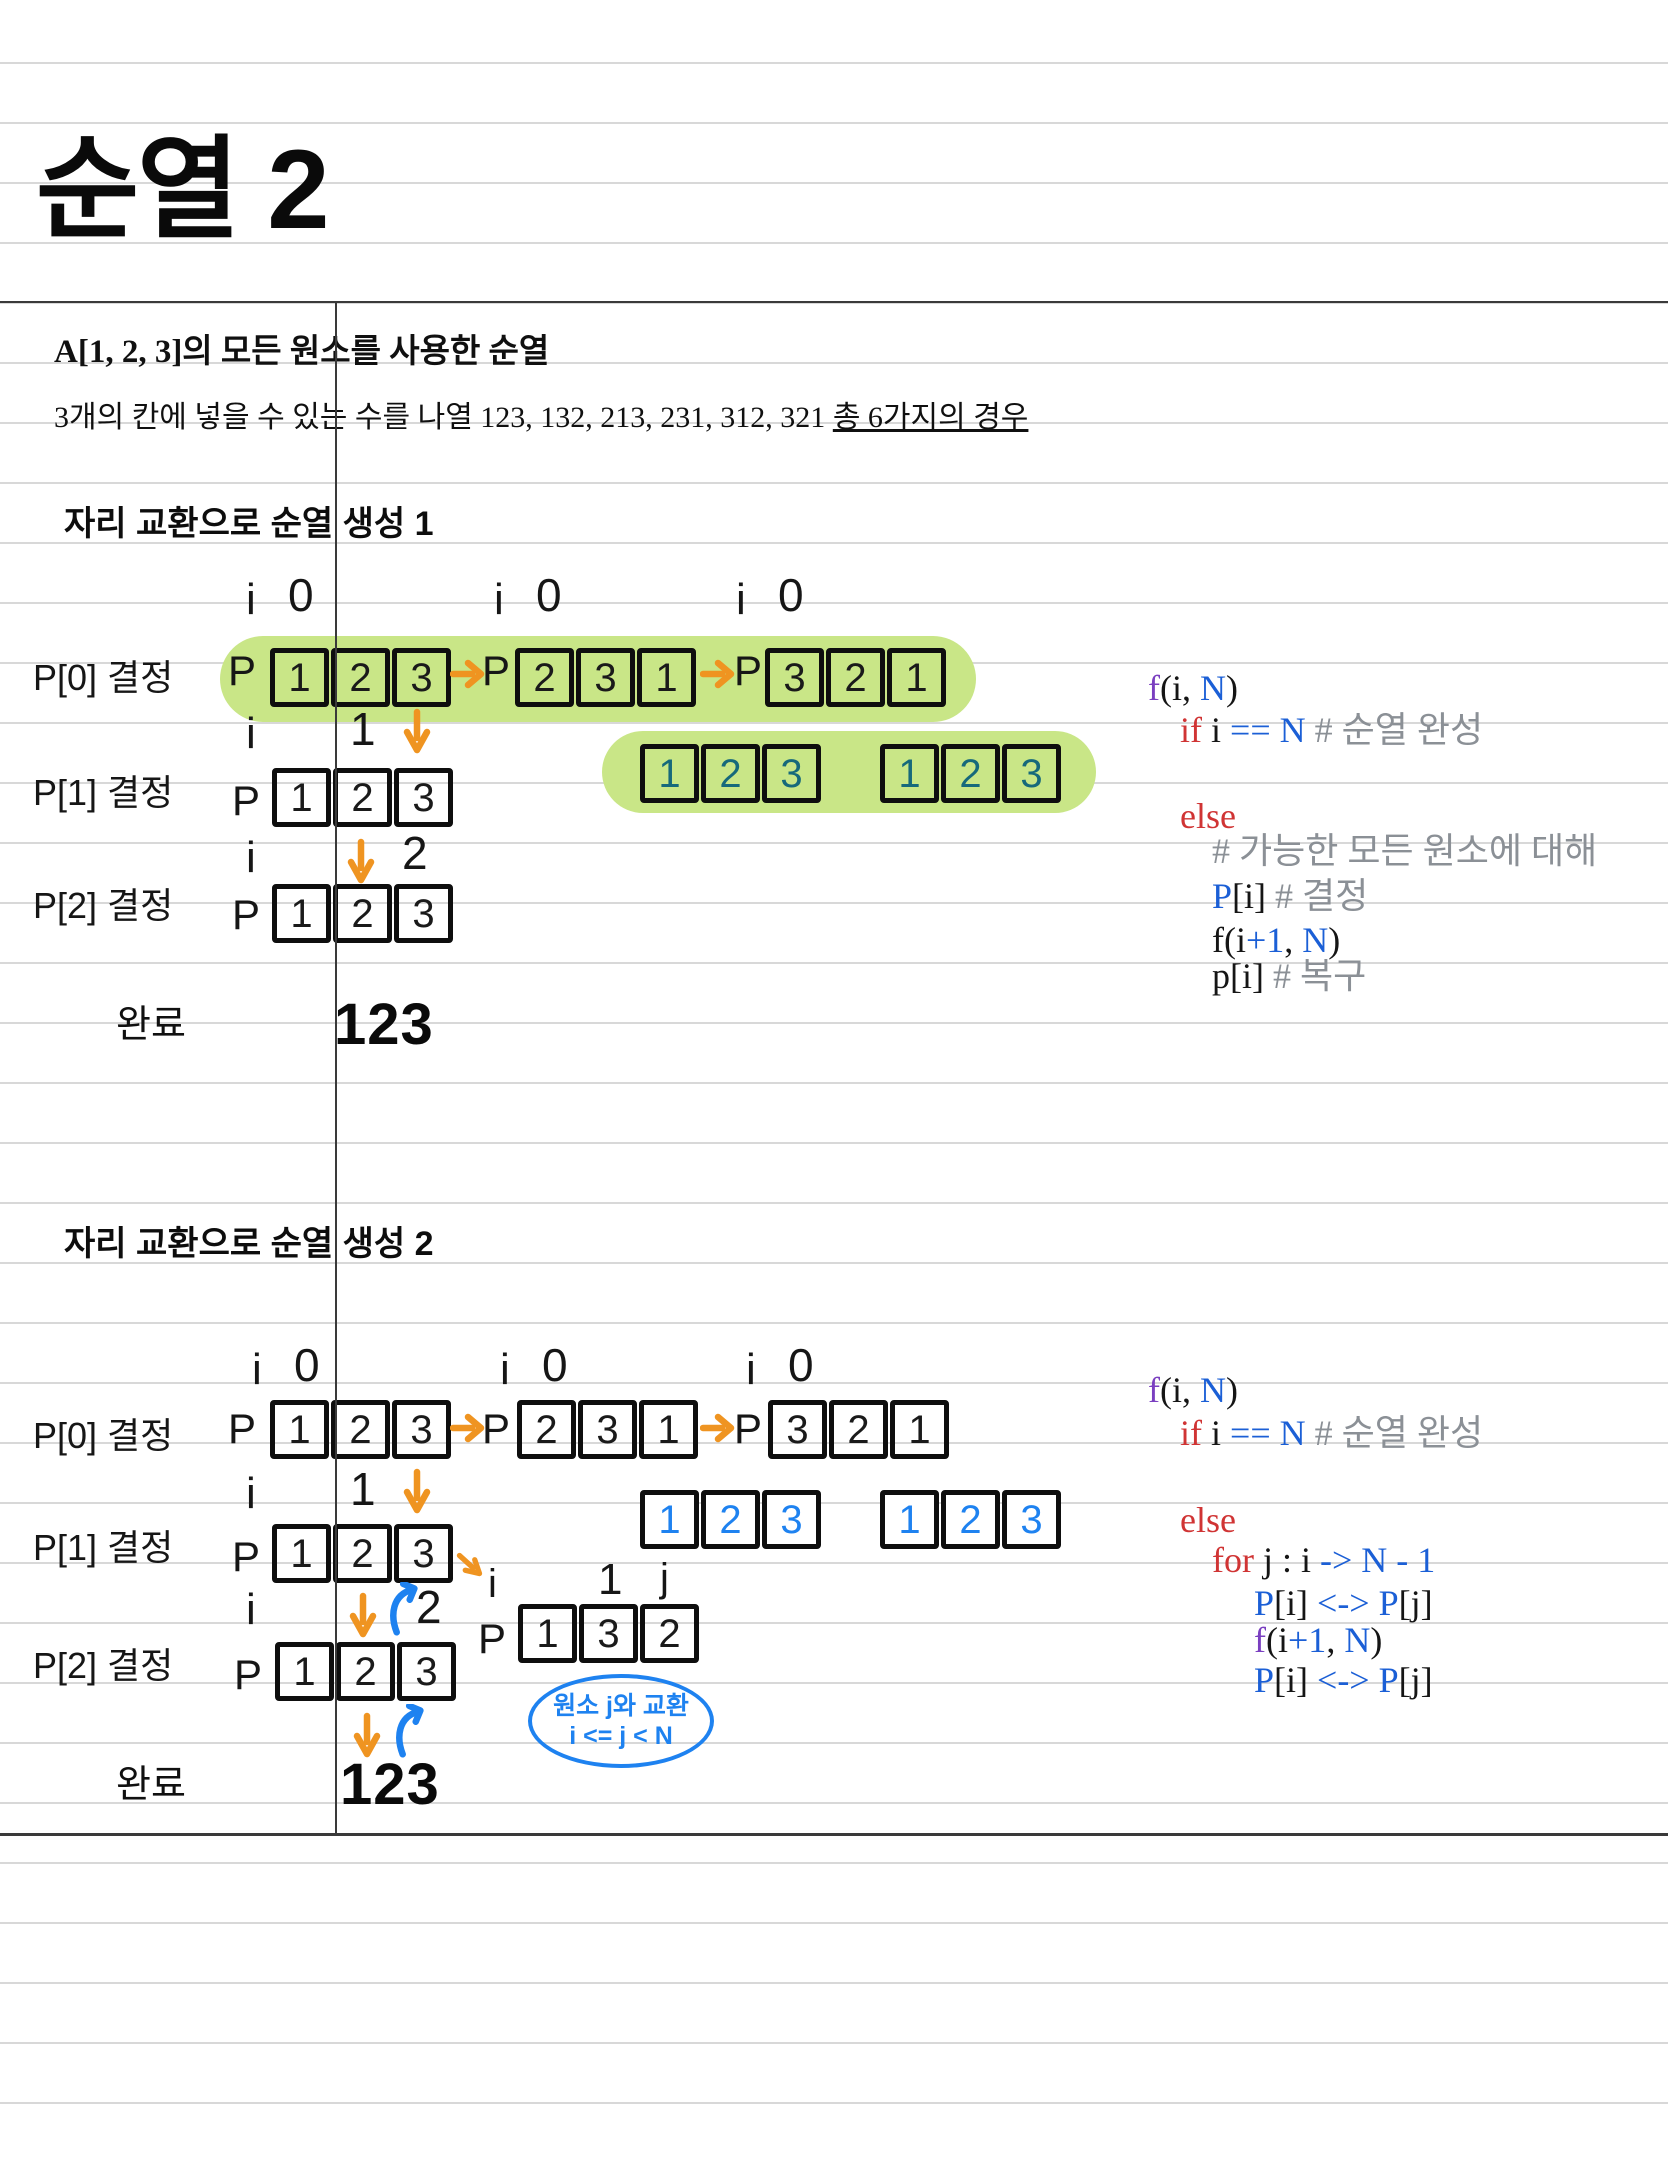 Image resolution: width=1668 pixels, height=2157 pixels. What do you see at coordinates (1293, 940) in the screenshot?
I see `code-token: ,` at bounding box center [1293, 940].